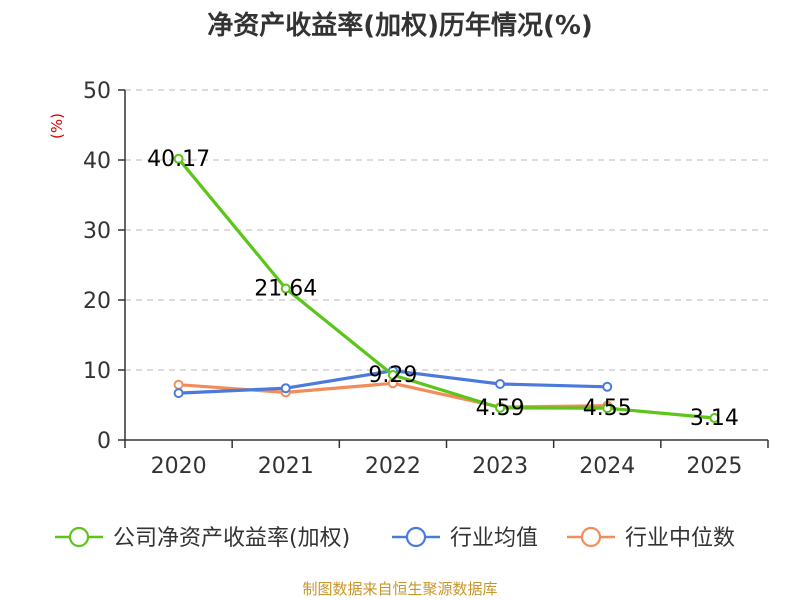  I want to click on y-tick-label-40: 40, so click(97, 161).